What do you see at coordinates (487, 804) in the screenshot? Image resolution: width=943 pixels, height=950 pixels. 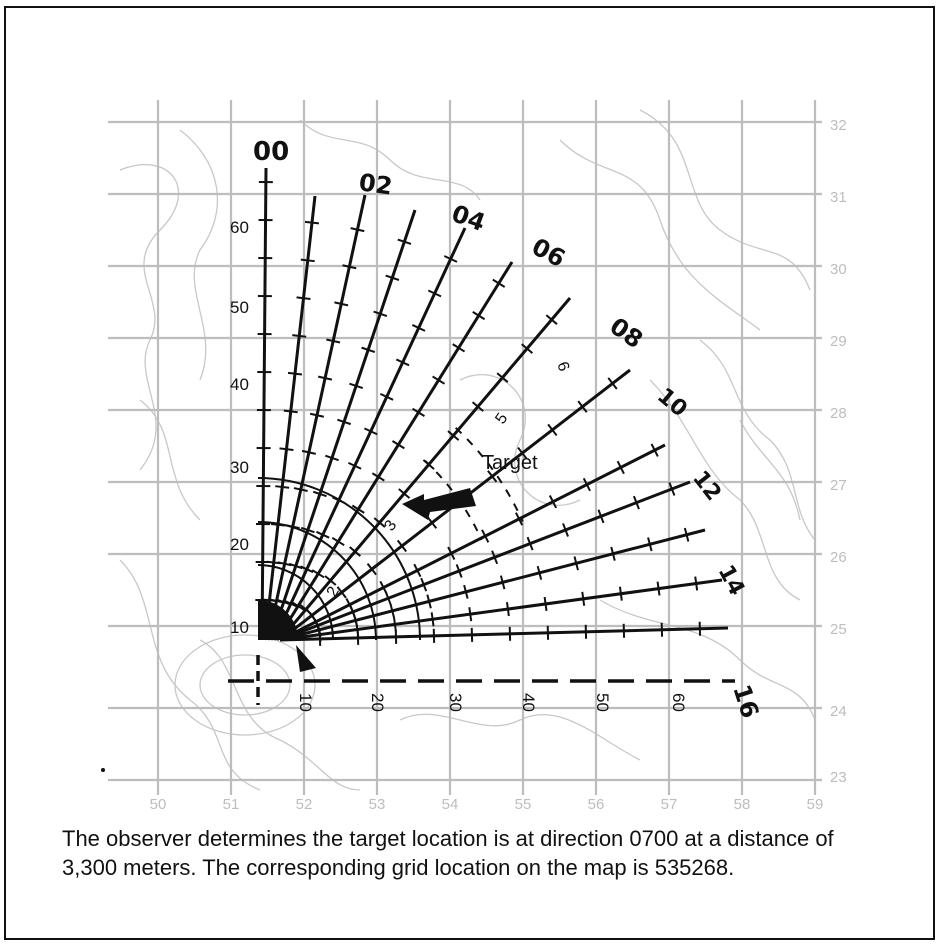 I see `easting-labels: 50 51 52 53 54 55 56 57 58 59` at bounding box center [487, 804].